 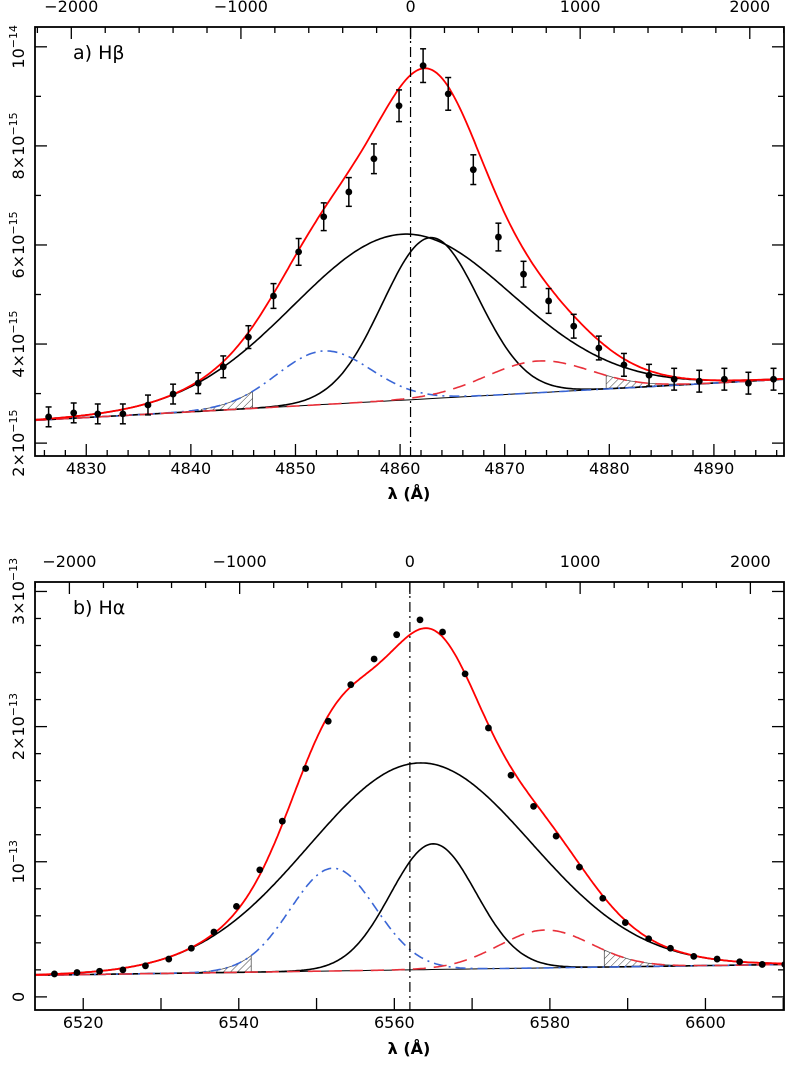 I want to click on x-tick-label: 4890, so click(x=714, y=468).